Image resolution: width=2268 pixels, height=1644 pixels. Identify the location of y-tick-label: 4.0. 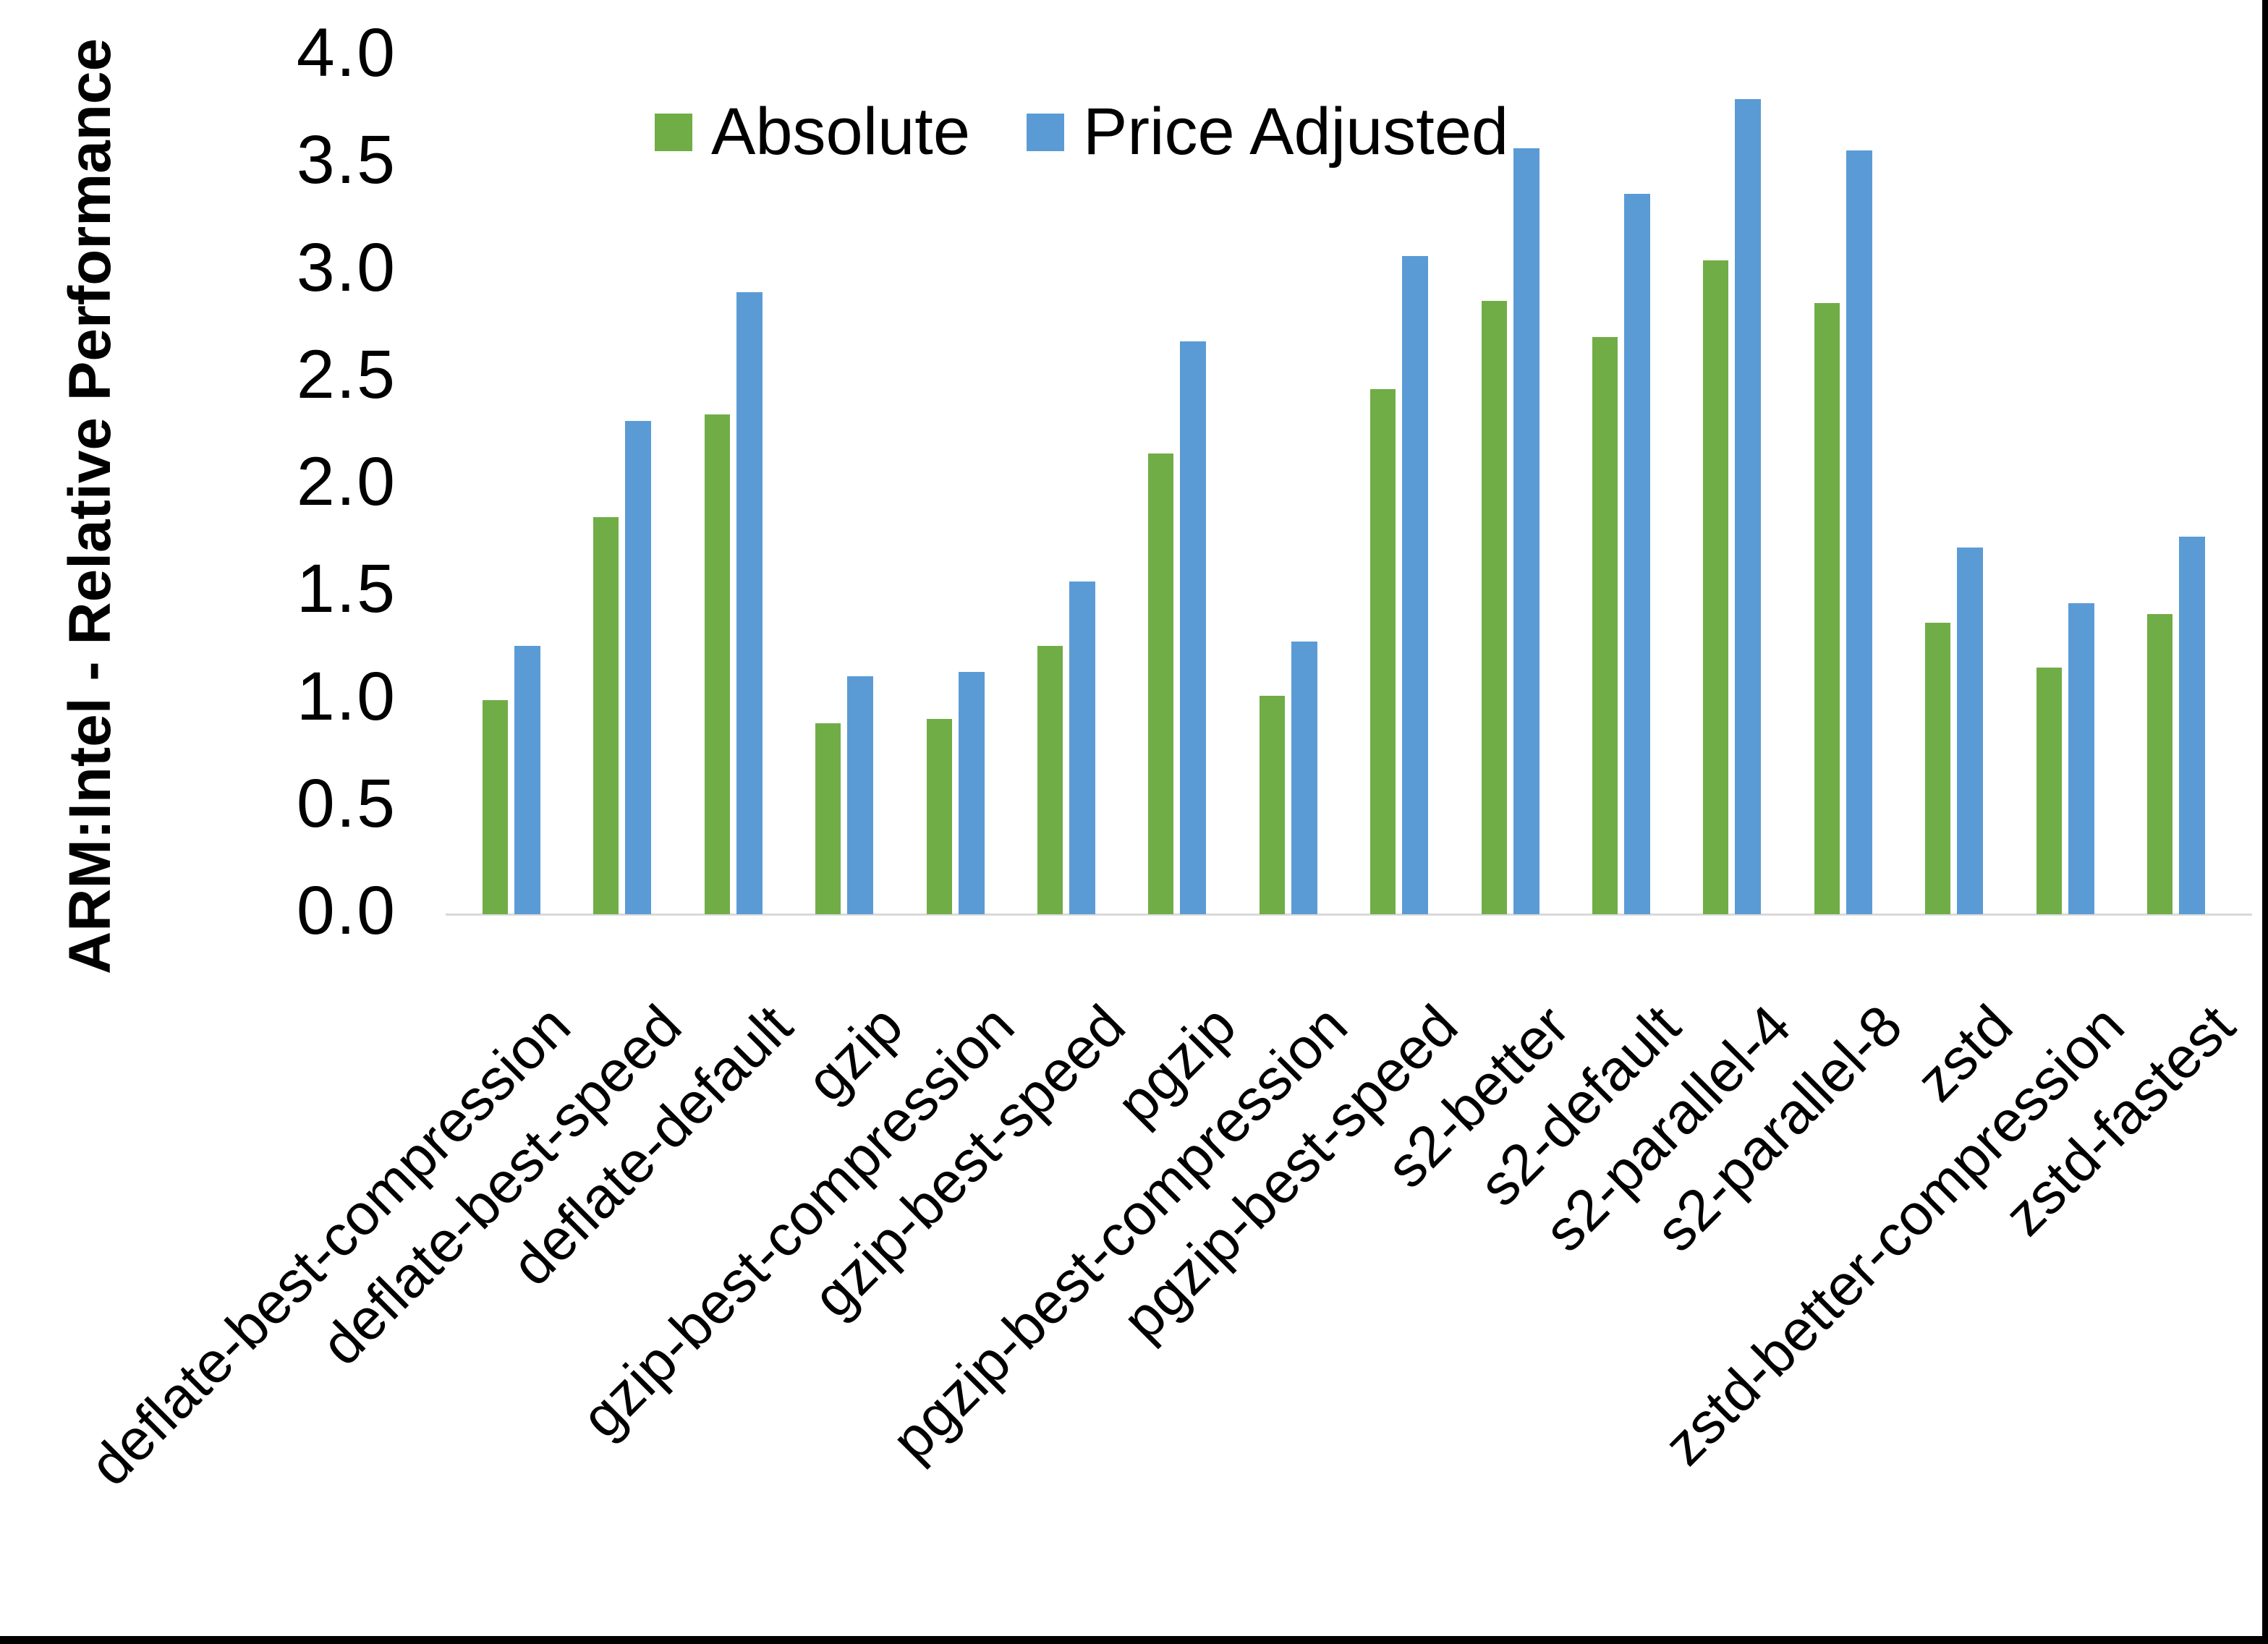
(346, 53).